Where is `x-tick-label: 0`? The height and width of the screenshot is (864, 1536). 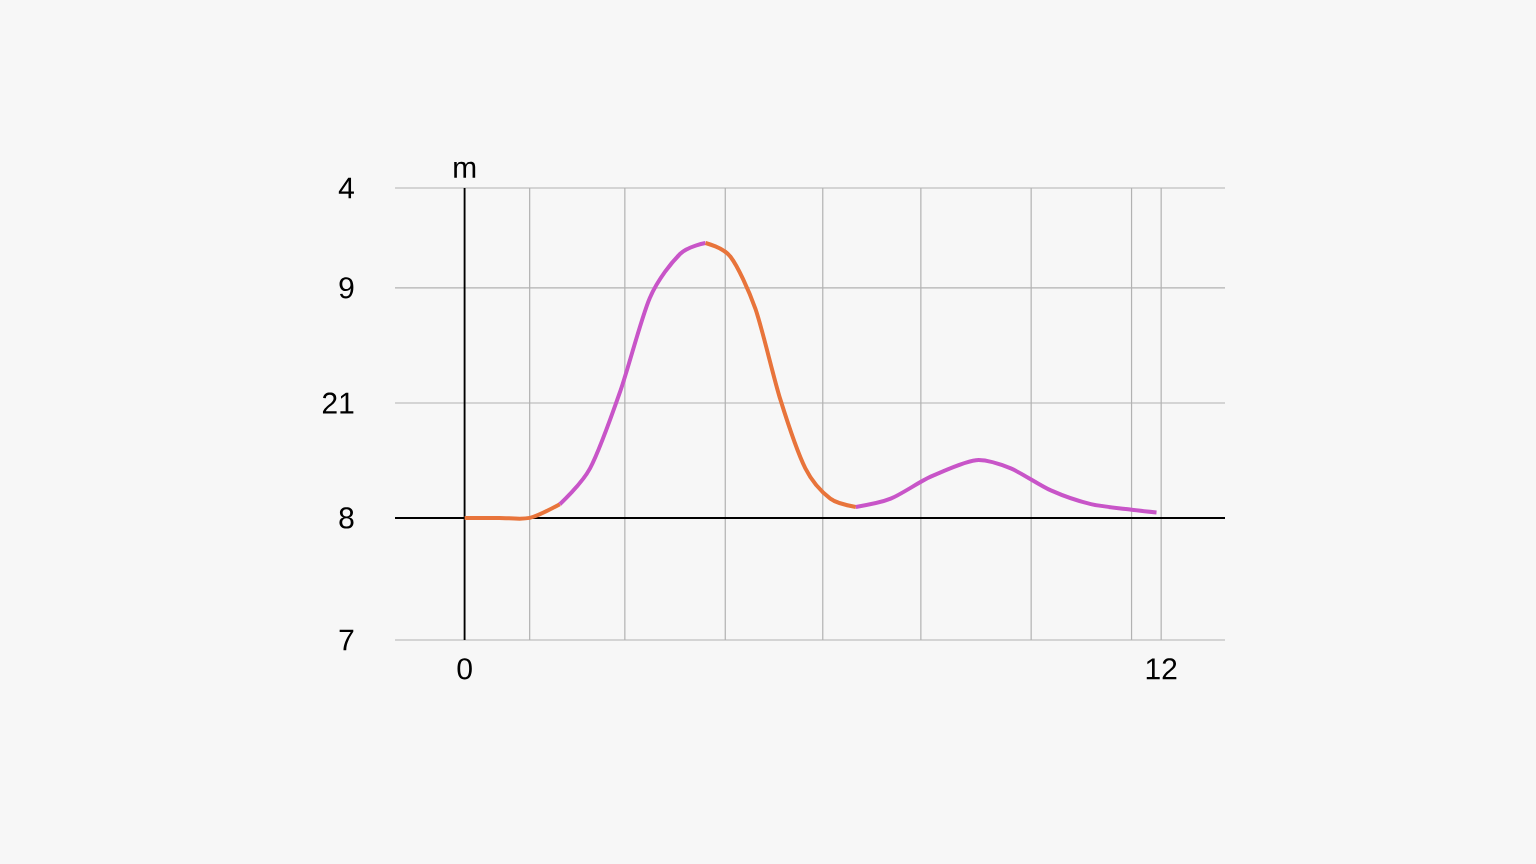 x-tick-label: 0 is located at coordinates (464, 669).